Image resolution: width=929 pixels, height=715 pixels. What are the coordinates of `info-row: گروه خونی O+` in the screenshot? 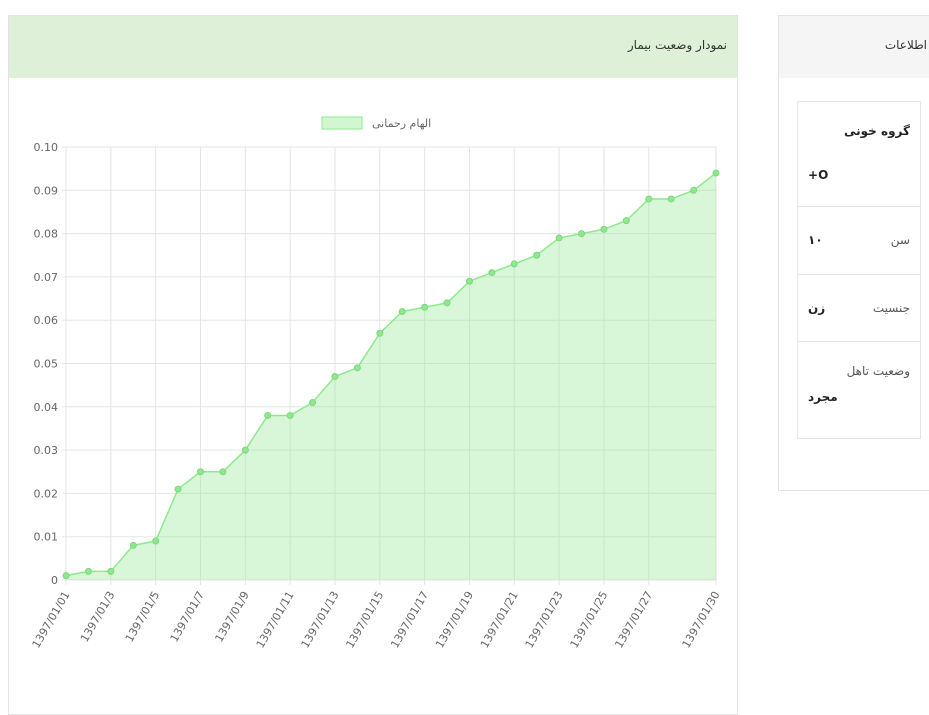 It's located at (859, 154).